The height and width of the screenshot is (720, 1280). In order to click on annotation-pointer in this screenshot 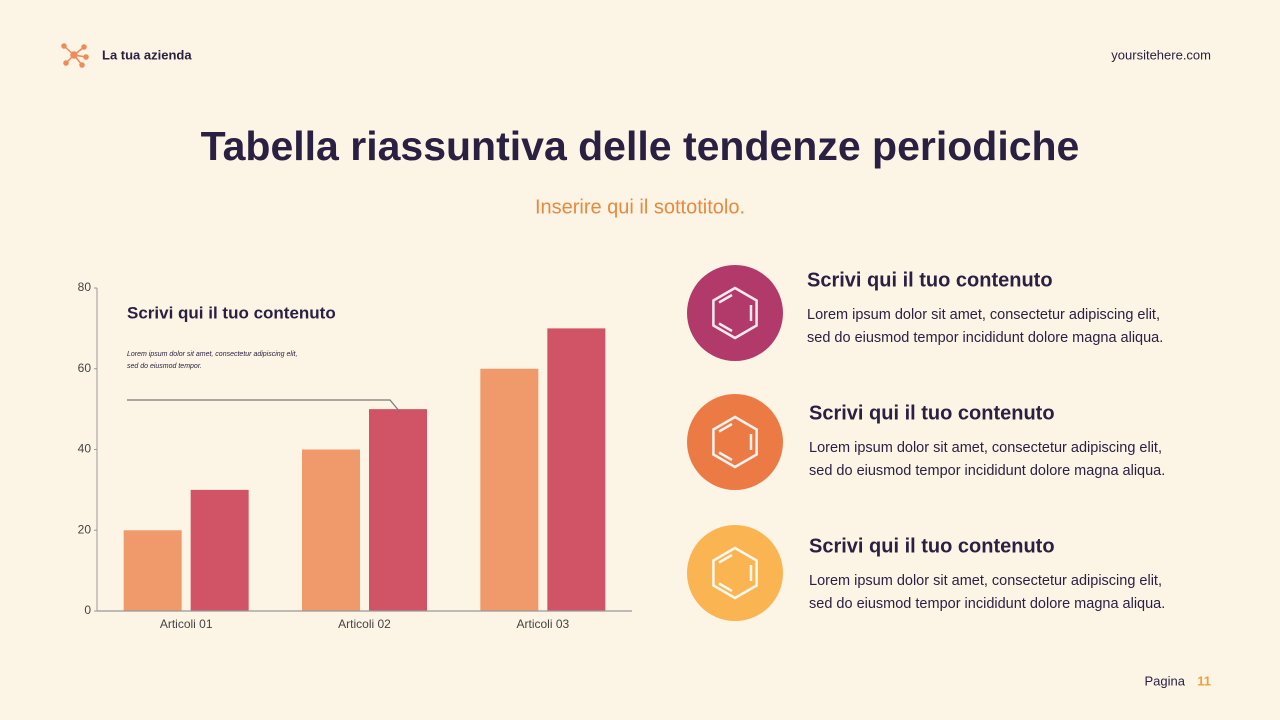, I will do `click(264, 406)`.